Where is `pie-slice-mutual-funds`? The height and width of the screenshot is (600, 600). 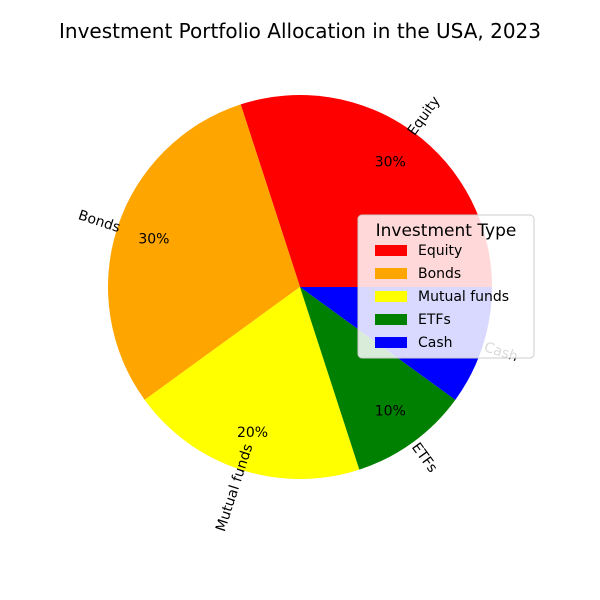
pie-slice-mutual-funds is located at coordinates (252, 383).